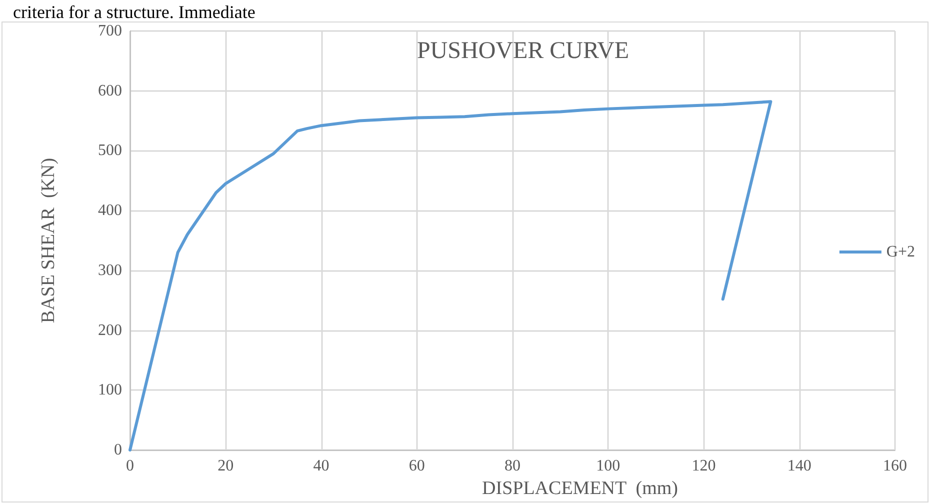  Describe the element at coordinates (110, 151) in the screenshot. I see `y-tick-label: 500` at that location.